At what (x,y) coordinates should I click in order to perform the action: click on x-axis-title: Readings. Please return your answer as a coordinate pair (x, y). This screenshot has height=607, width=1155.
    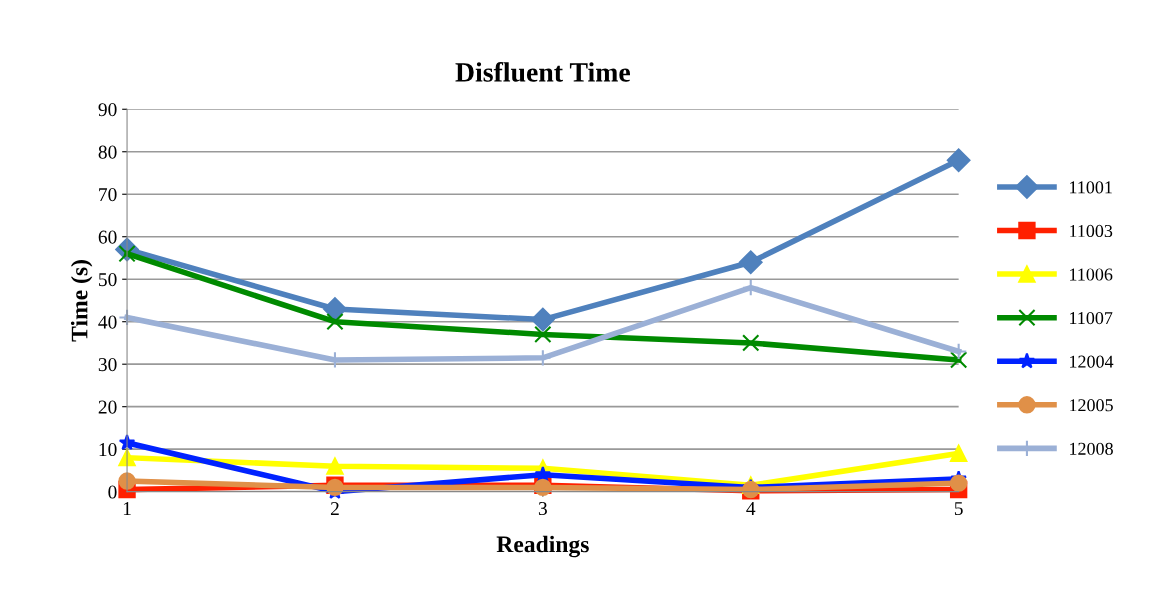
    Looking at the image, I should click on (542, 546).